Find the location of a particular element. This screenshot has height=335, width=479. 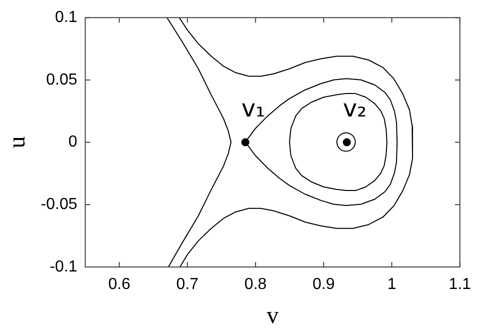

annotation: v₁ is located at coordinates (253, 108).